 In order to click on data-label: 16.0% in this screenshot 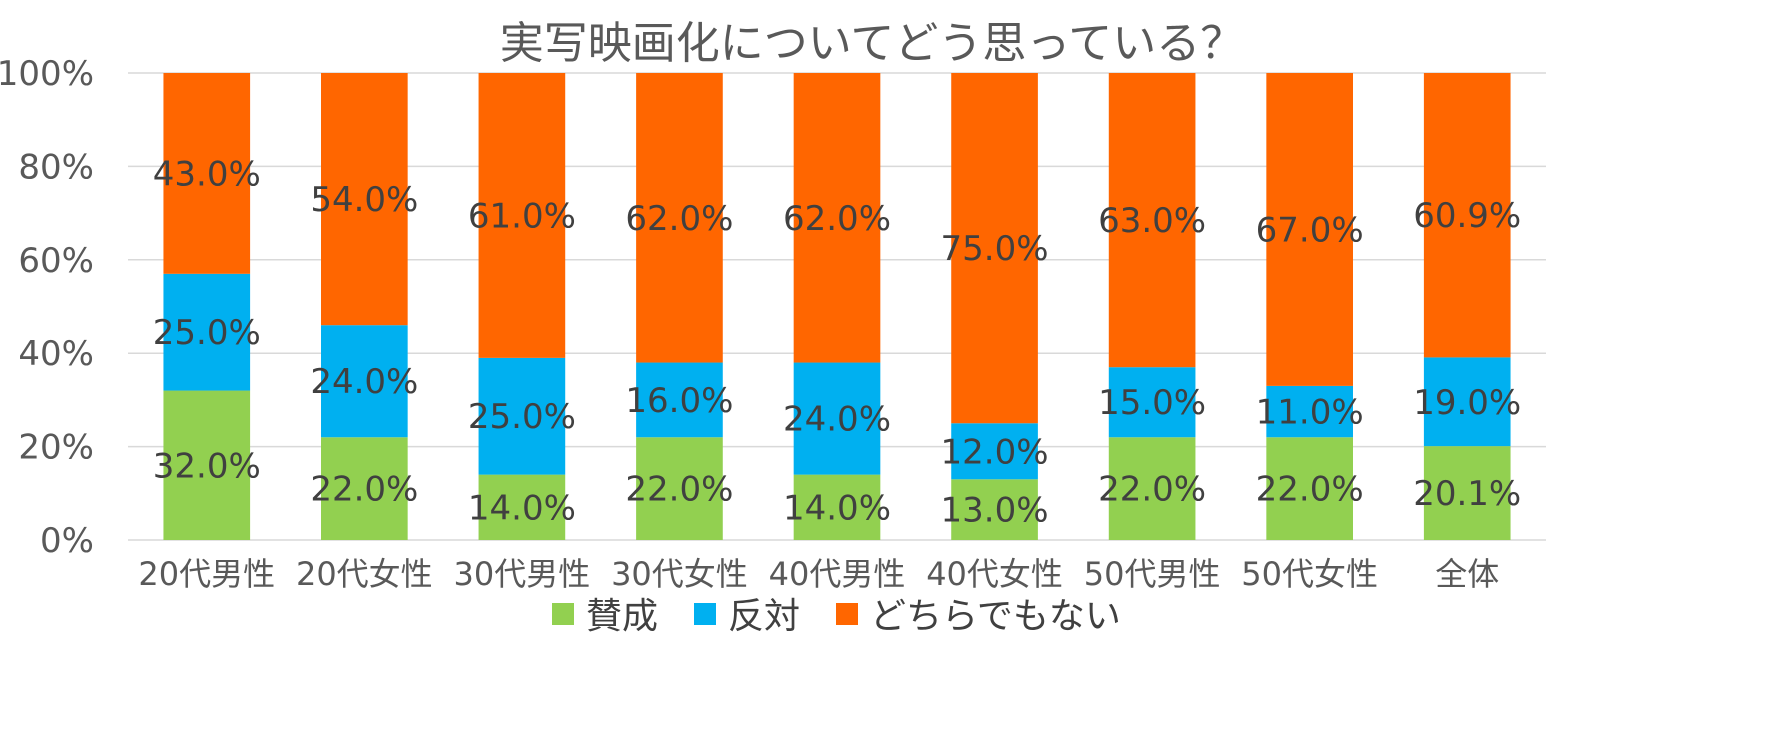, I will do `click(679, 401)`.